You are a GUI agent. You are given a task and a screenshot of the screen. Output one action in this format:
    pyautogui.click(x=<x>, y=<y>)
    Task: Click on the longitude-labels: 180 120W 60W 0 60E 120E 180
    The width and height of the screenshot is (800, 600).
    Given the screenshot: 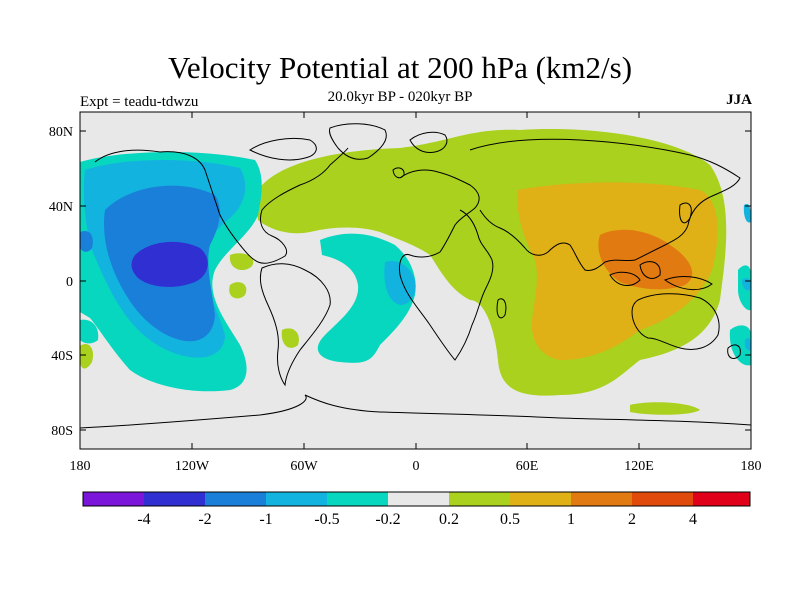 What is the action you would take?
    pyautogui.click(x=416, y=466)
    